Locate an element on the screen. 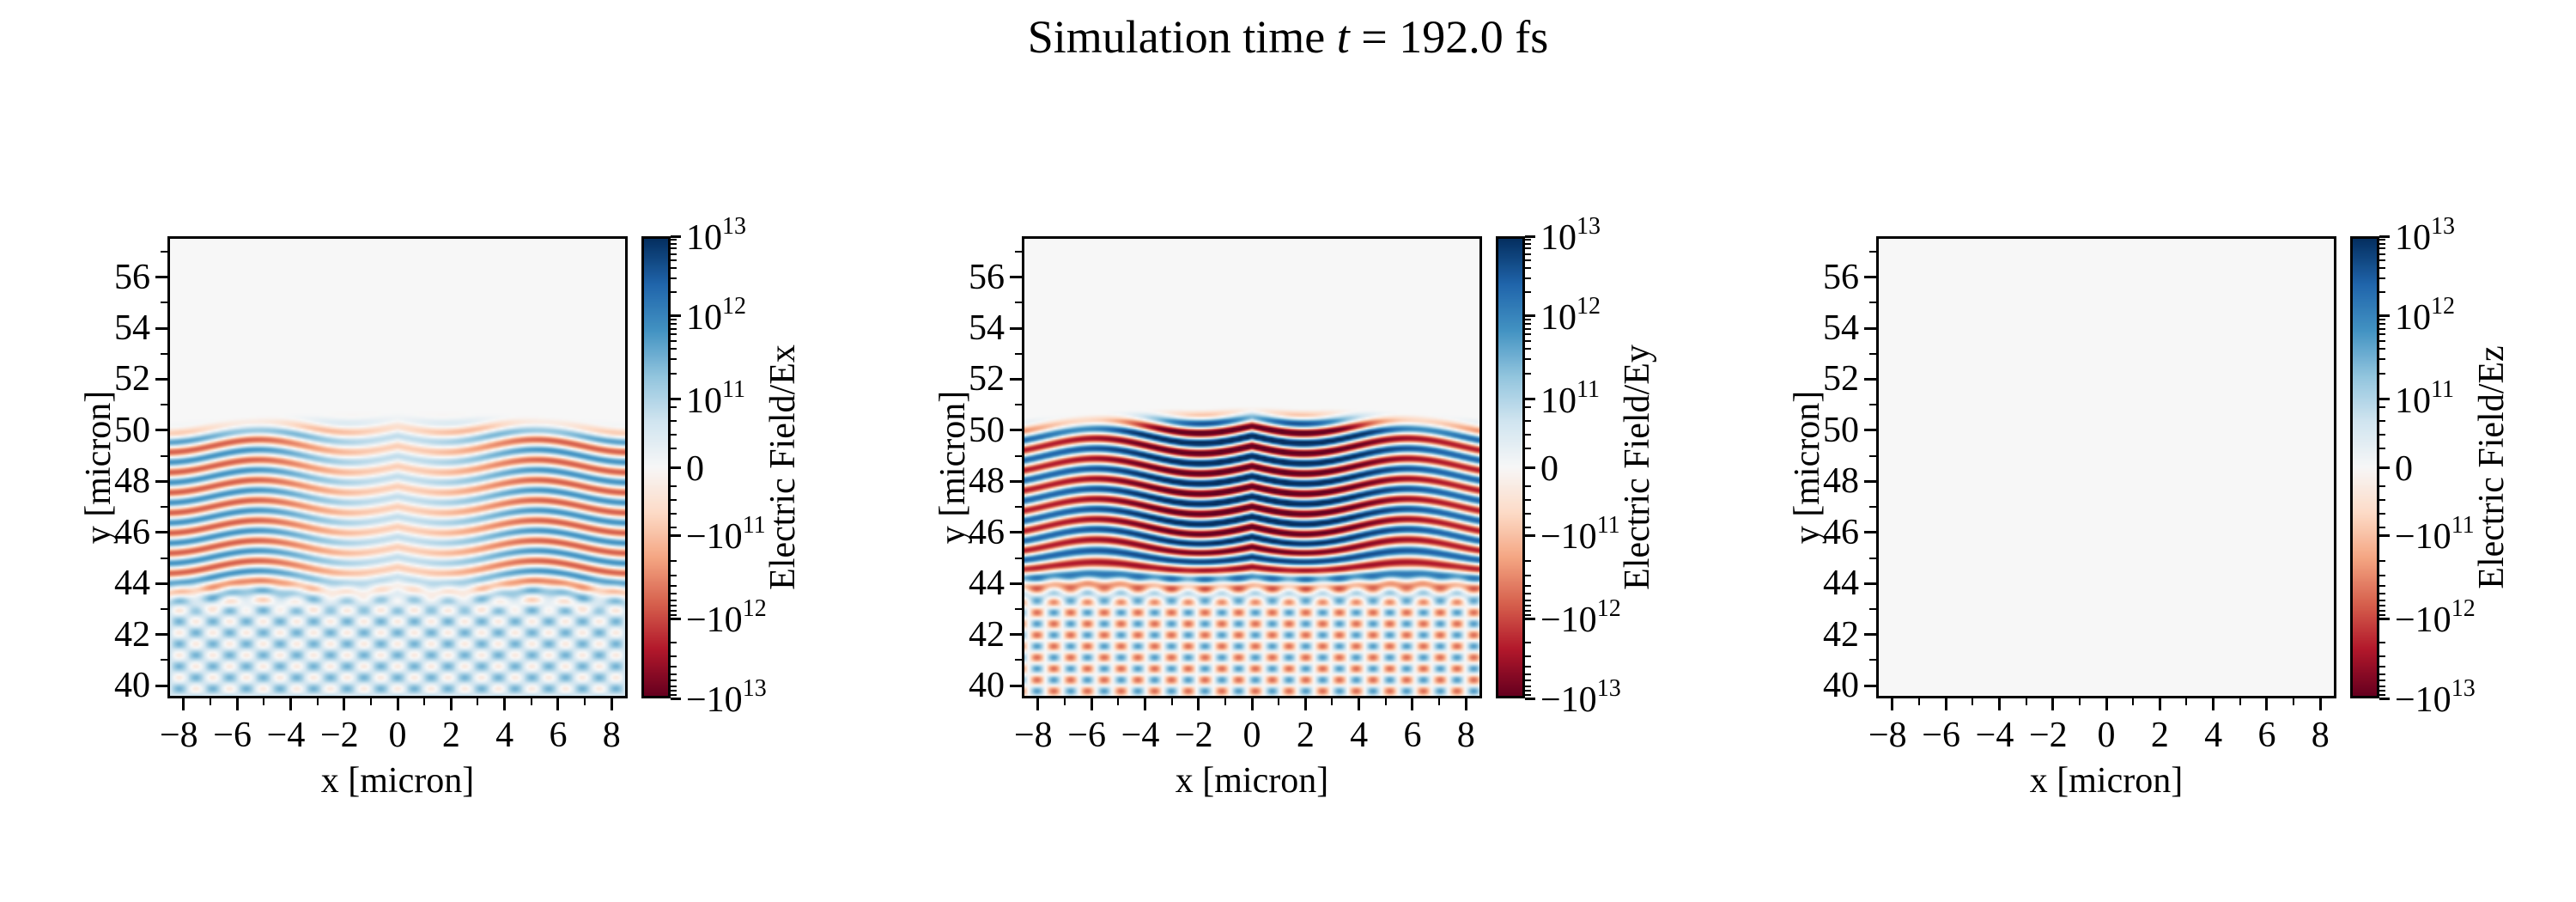  colorbar-tick-label: −1012 is located at coordinates (2435, 619).